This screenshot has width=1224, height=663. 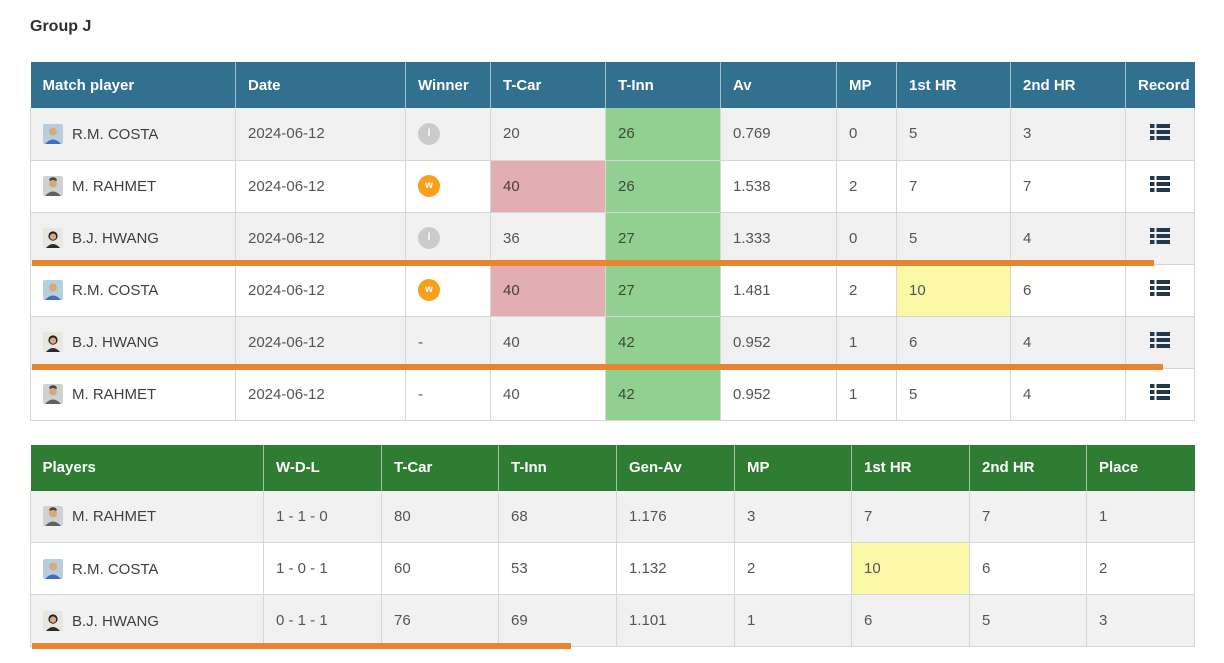 I want to click on t-car-cell: 36, so click(x=548, y=238).